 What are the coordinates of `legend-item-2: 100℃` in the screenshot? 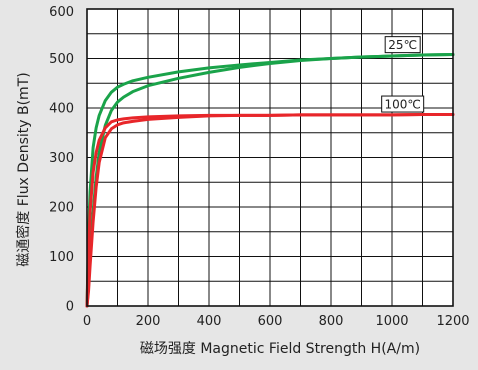 It's located at (403, 104).